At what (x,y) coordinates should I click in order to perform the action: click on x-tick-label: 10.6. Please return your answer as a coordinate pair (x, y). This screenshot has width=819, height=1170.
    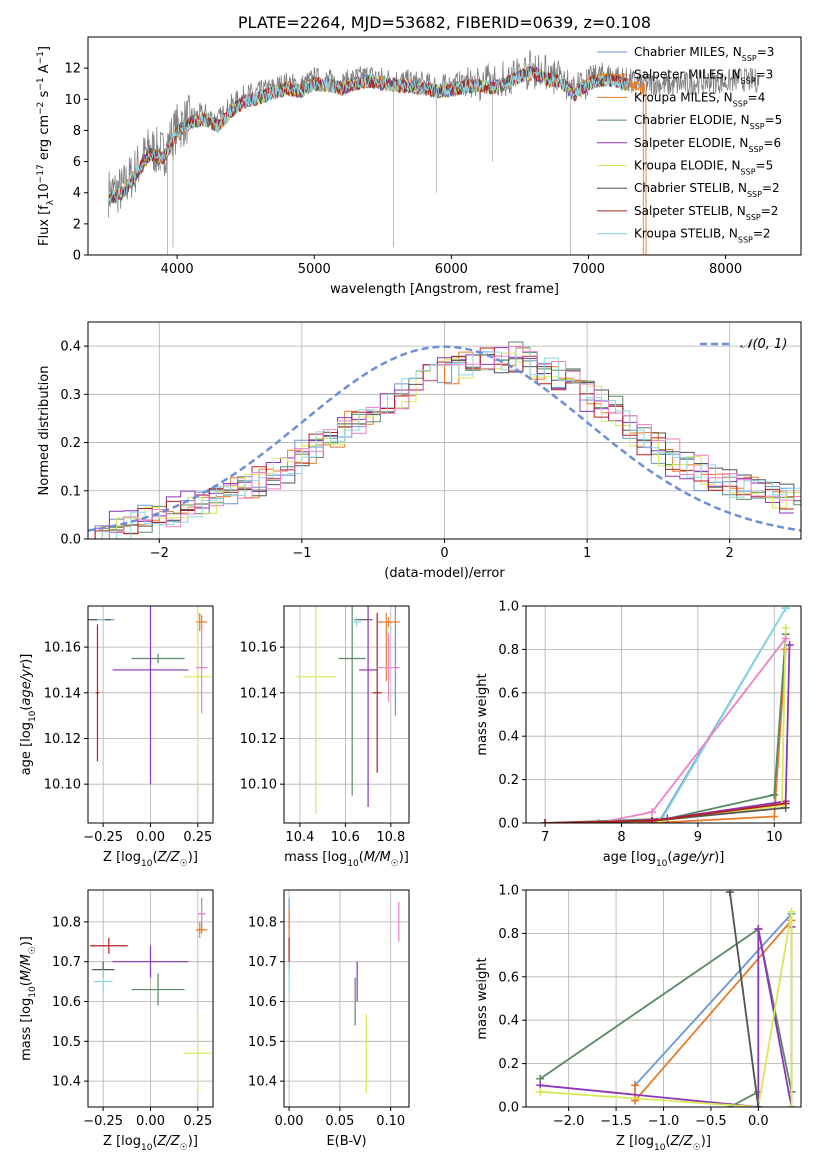
    Looking at the image, I should click on (345, 837).